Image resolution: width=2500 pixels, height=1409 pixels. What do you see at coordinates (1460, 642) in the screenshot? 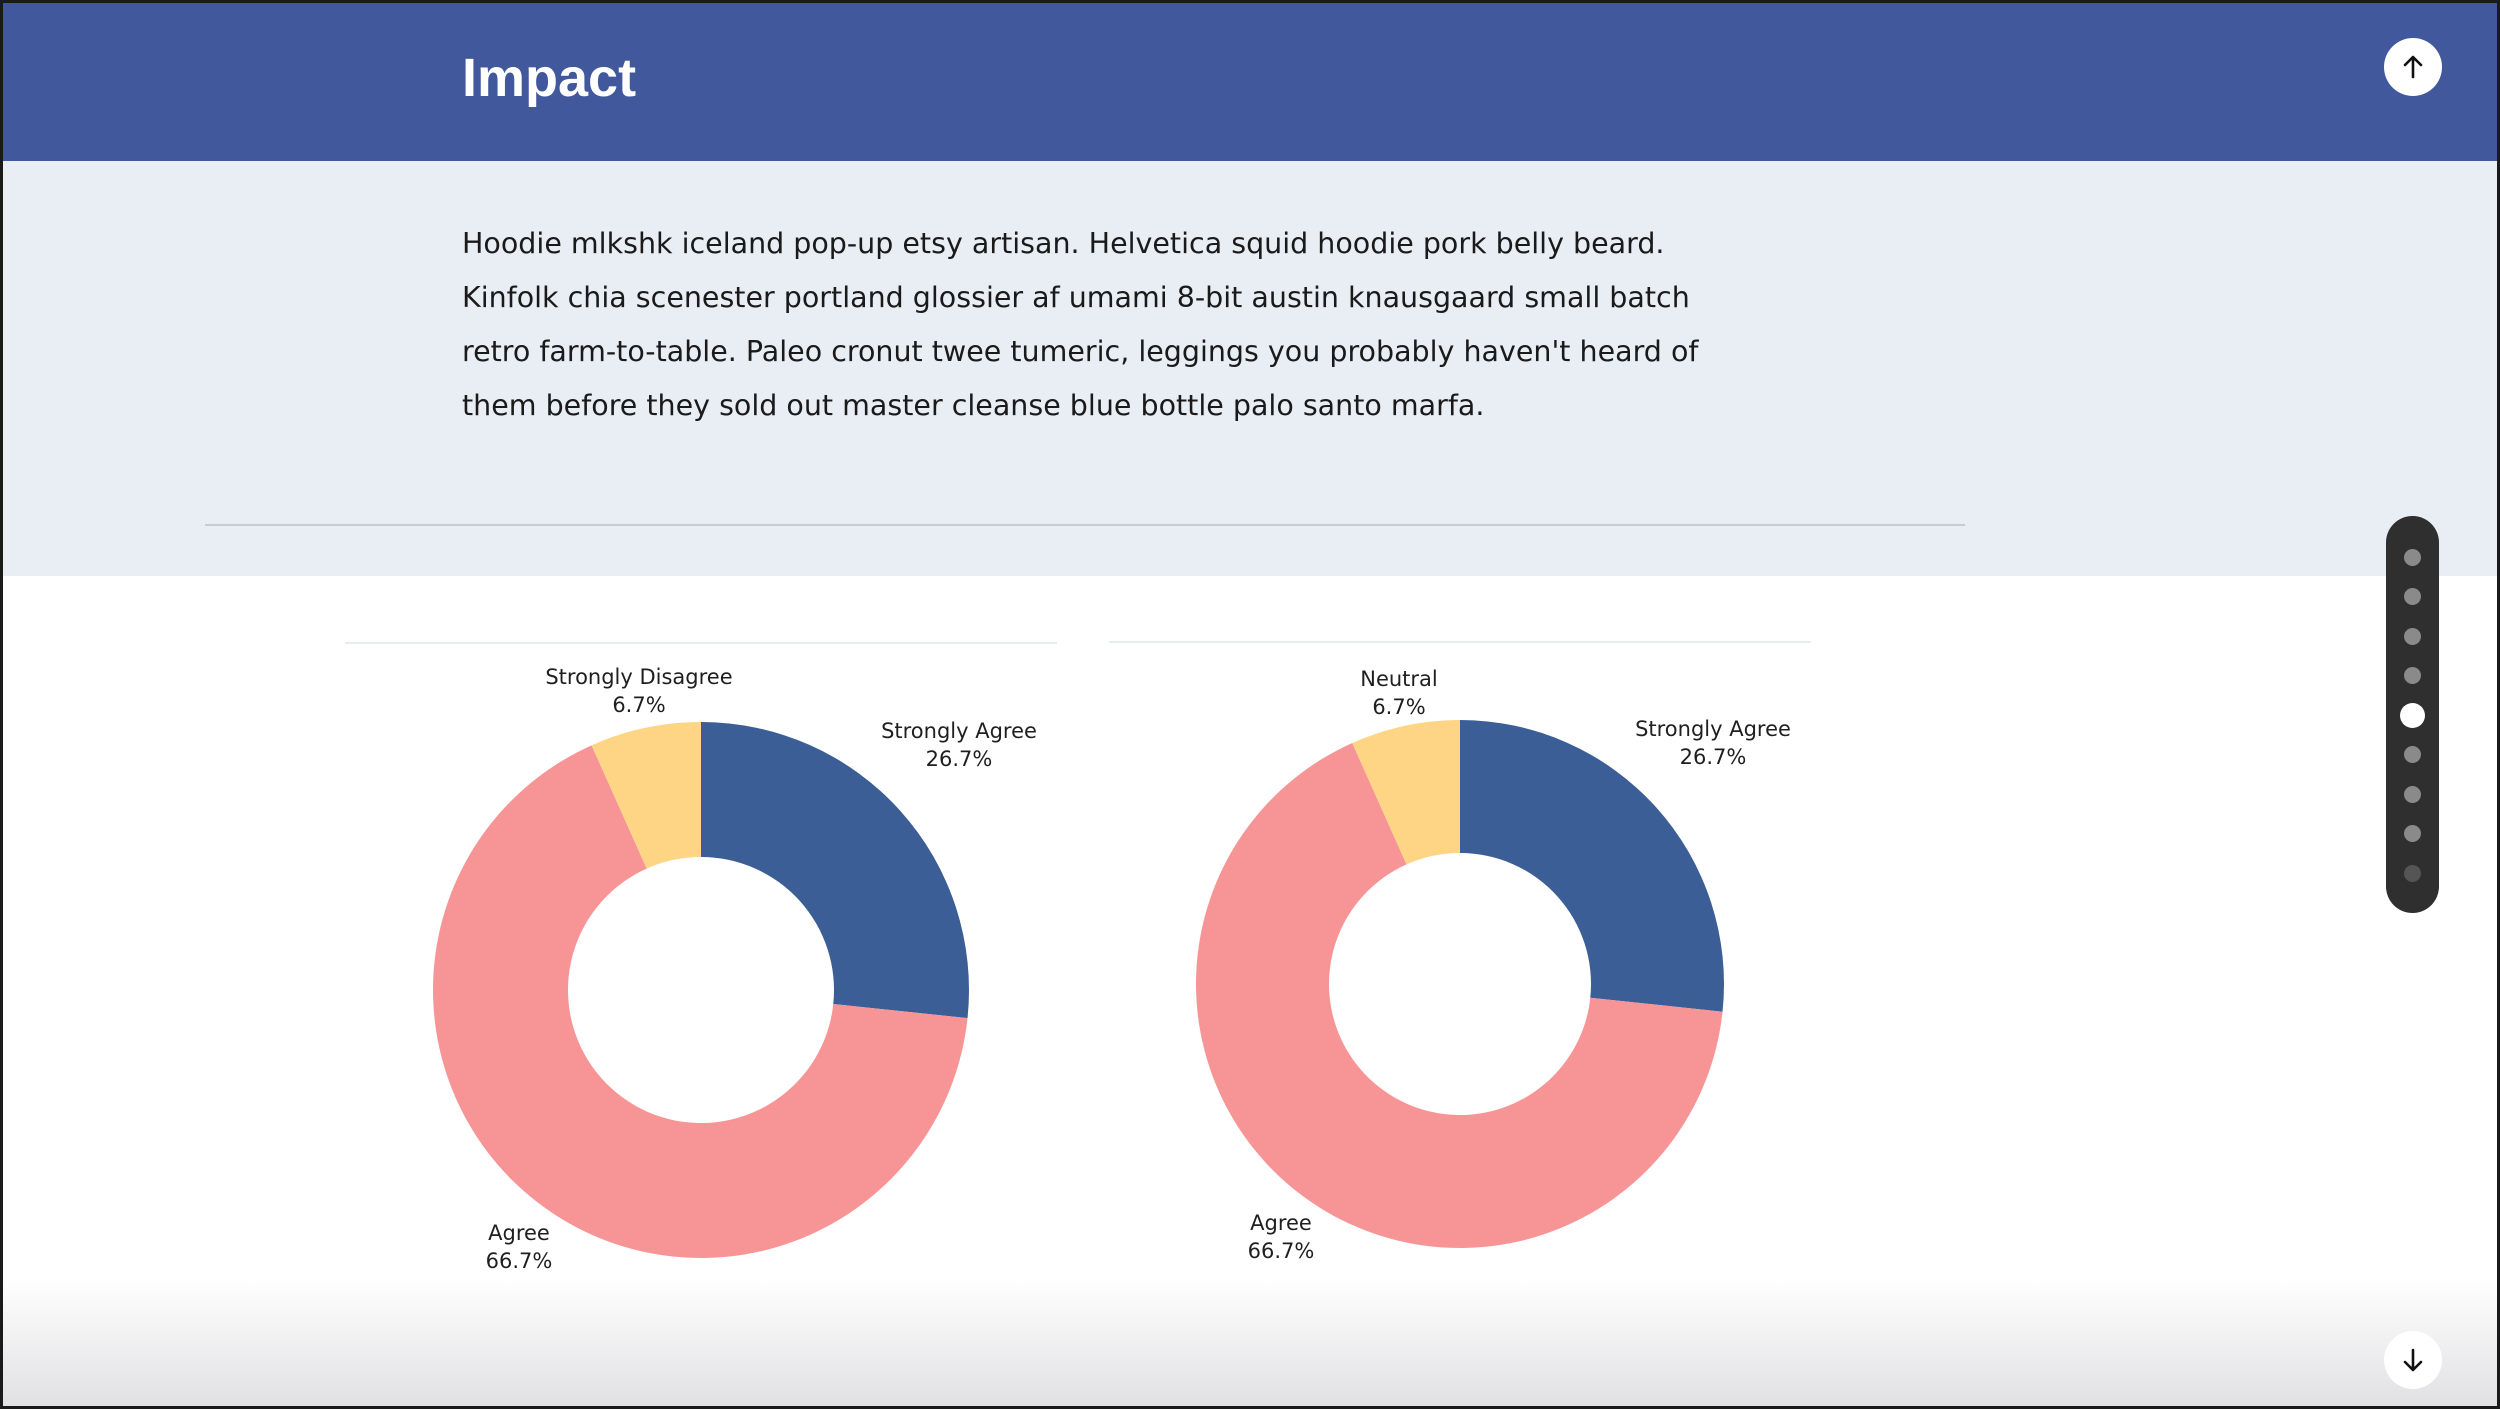
I see `chart-2-top-rule` at bounding box center [1460, 642].